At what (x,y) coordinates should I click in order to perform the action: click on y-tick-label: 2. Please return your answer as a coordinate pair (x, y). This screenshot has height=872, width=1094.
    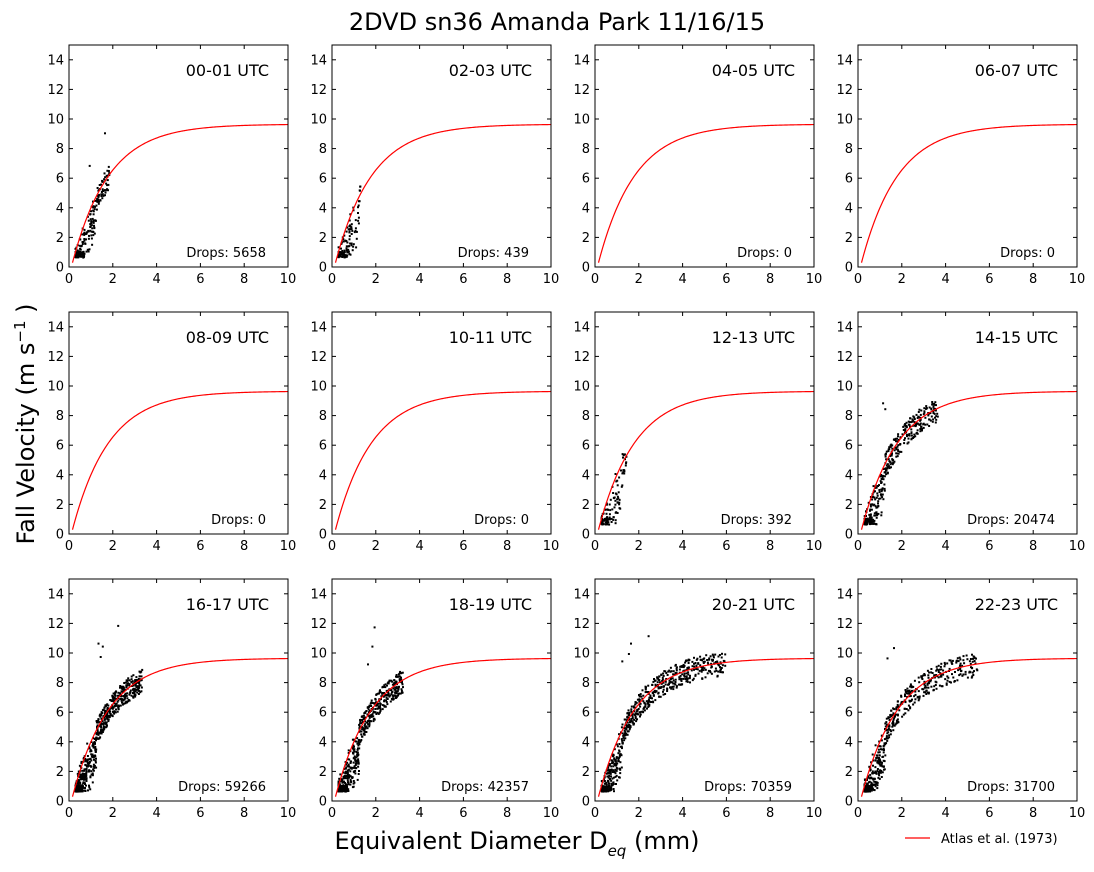
    Looking at the image, I should click on (323, 505).